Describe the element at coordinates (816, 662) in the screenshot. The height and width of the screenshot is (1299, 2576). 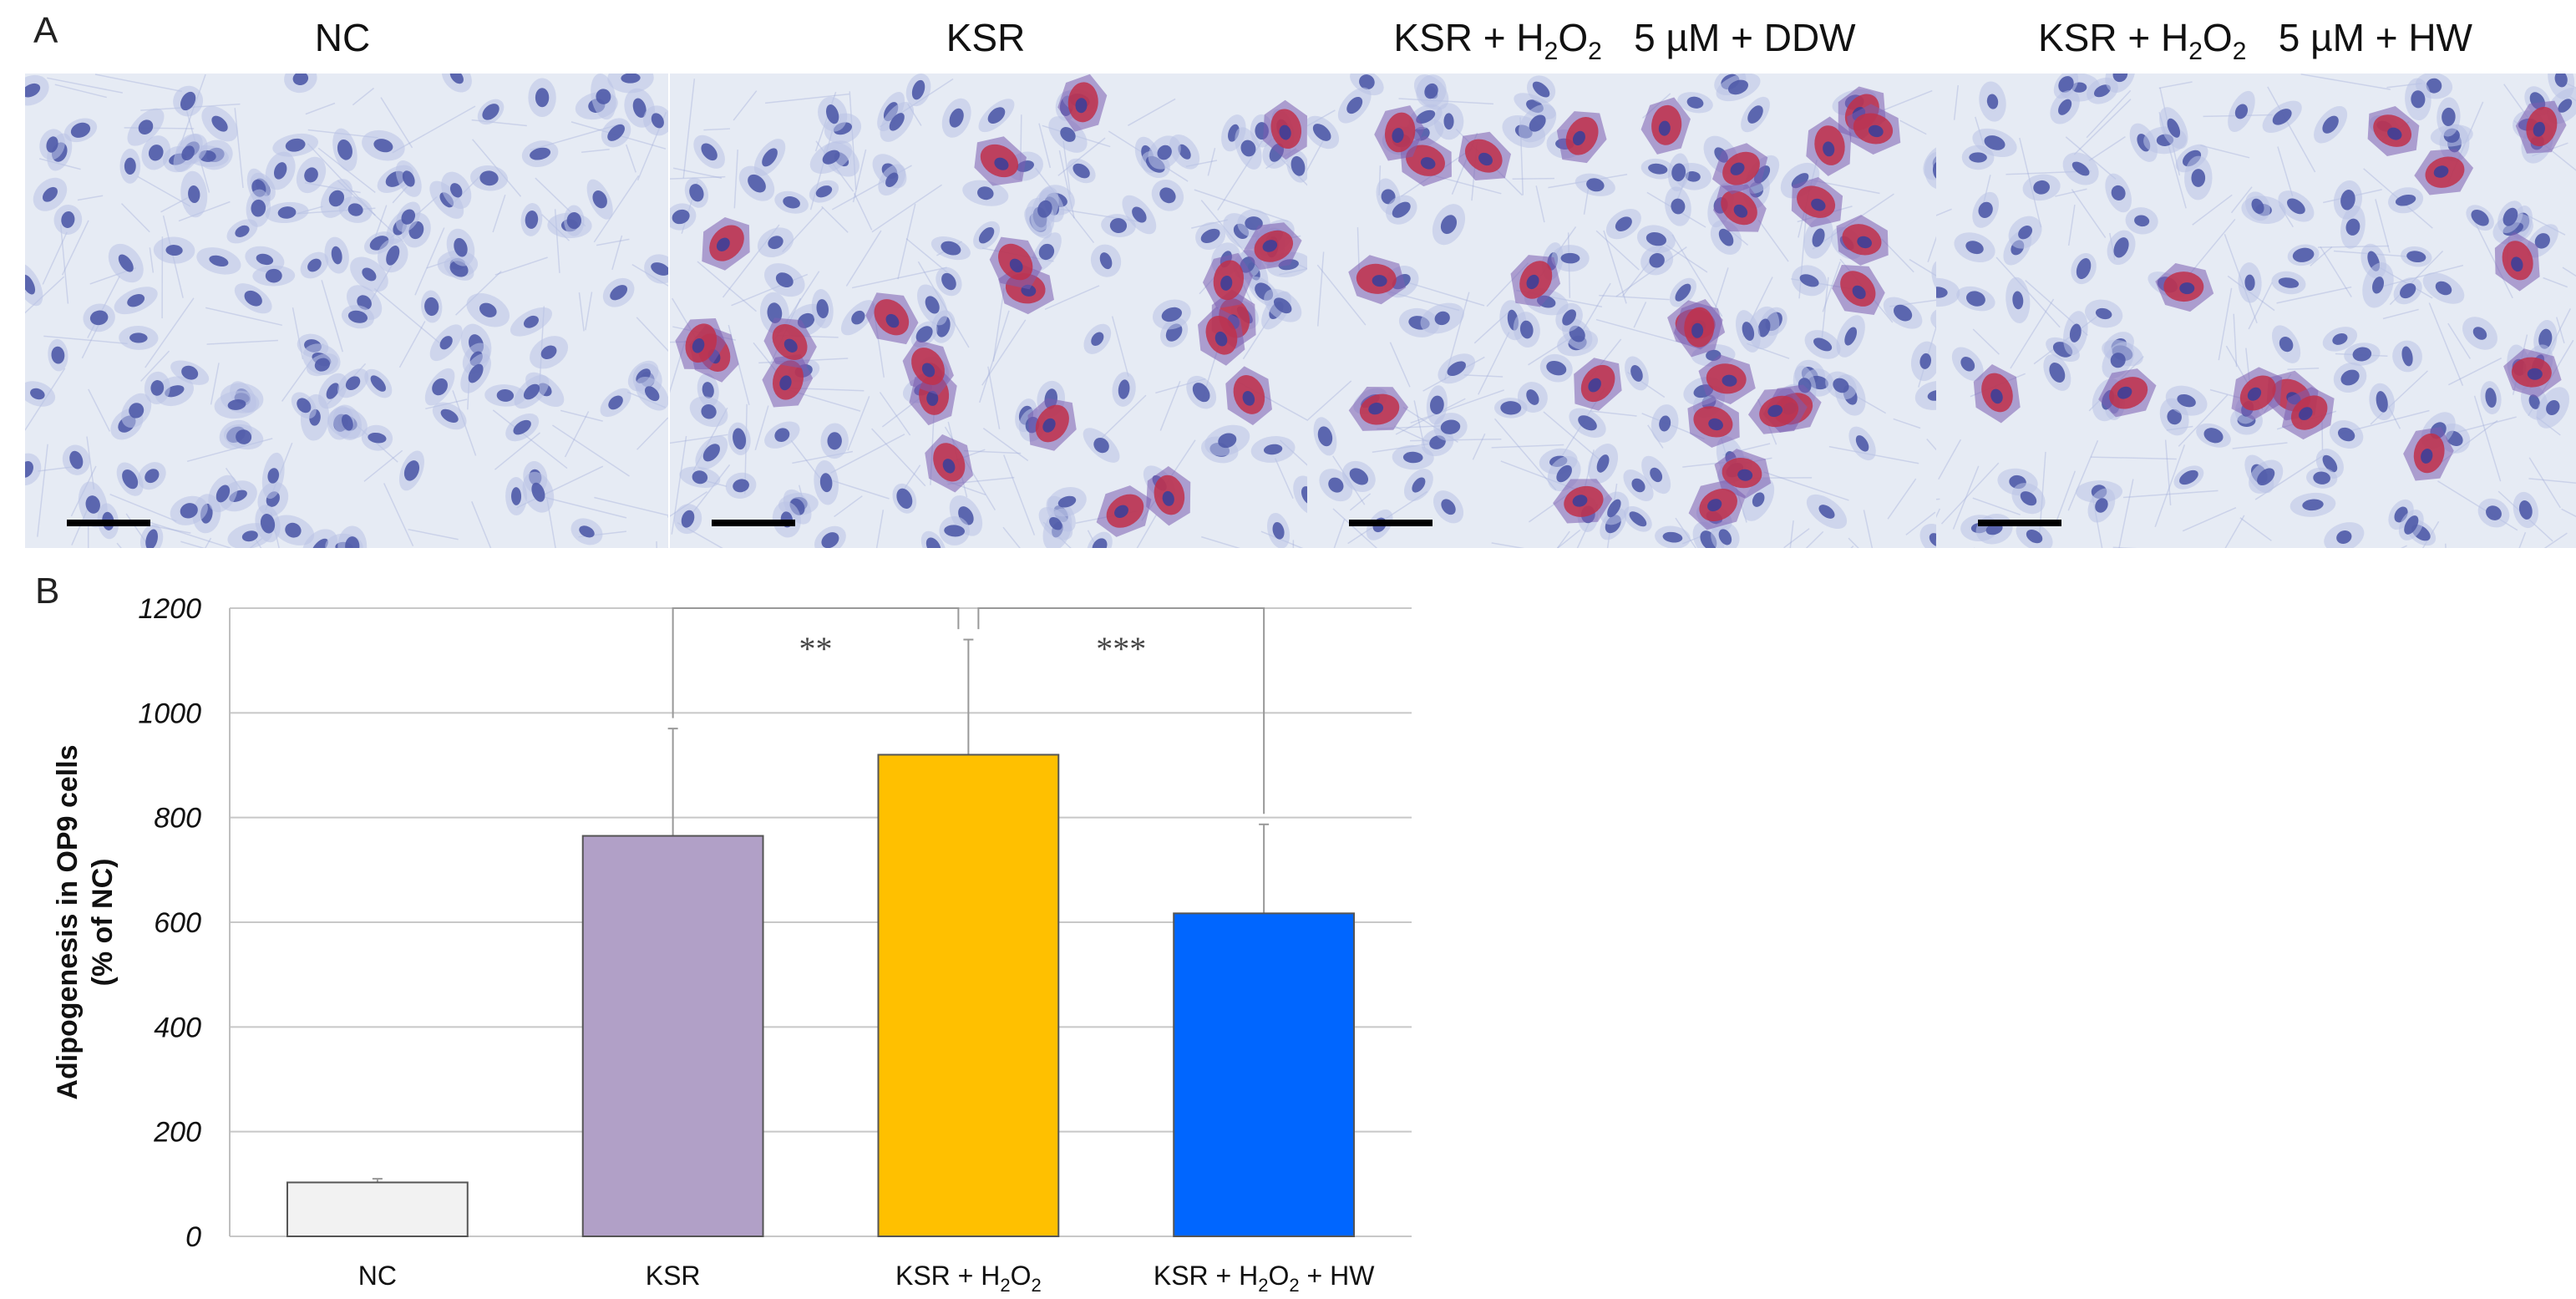
I see `significance-bracket` at that location.